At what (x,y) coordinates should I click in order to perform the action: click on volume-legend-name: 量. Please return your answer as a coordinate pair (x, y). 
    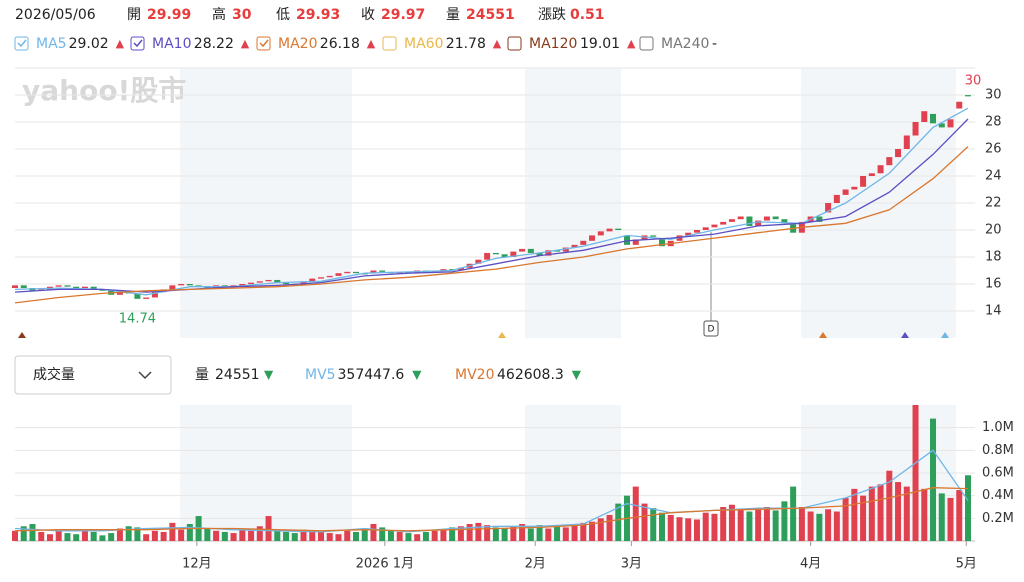
    Looking at the image, I should click on (202, 375).